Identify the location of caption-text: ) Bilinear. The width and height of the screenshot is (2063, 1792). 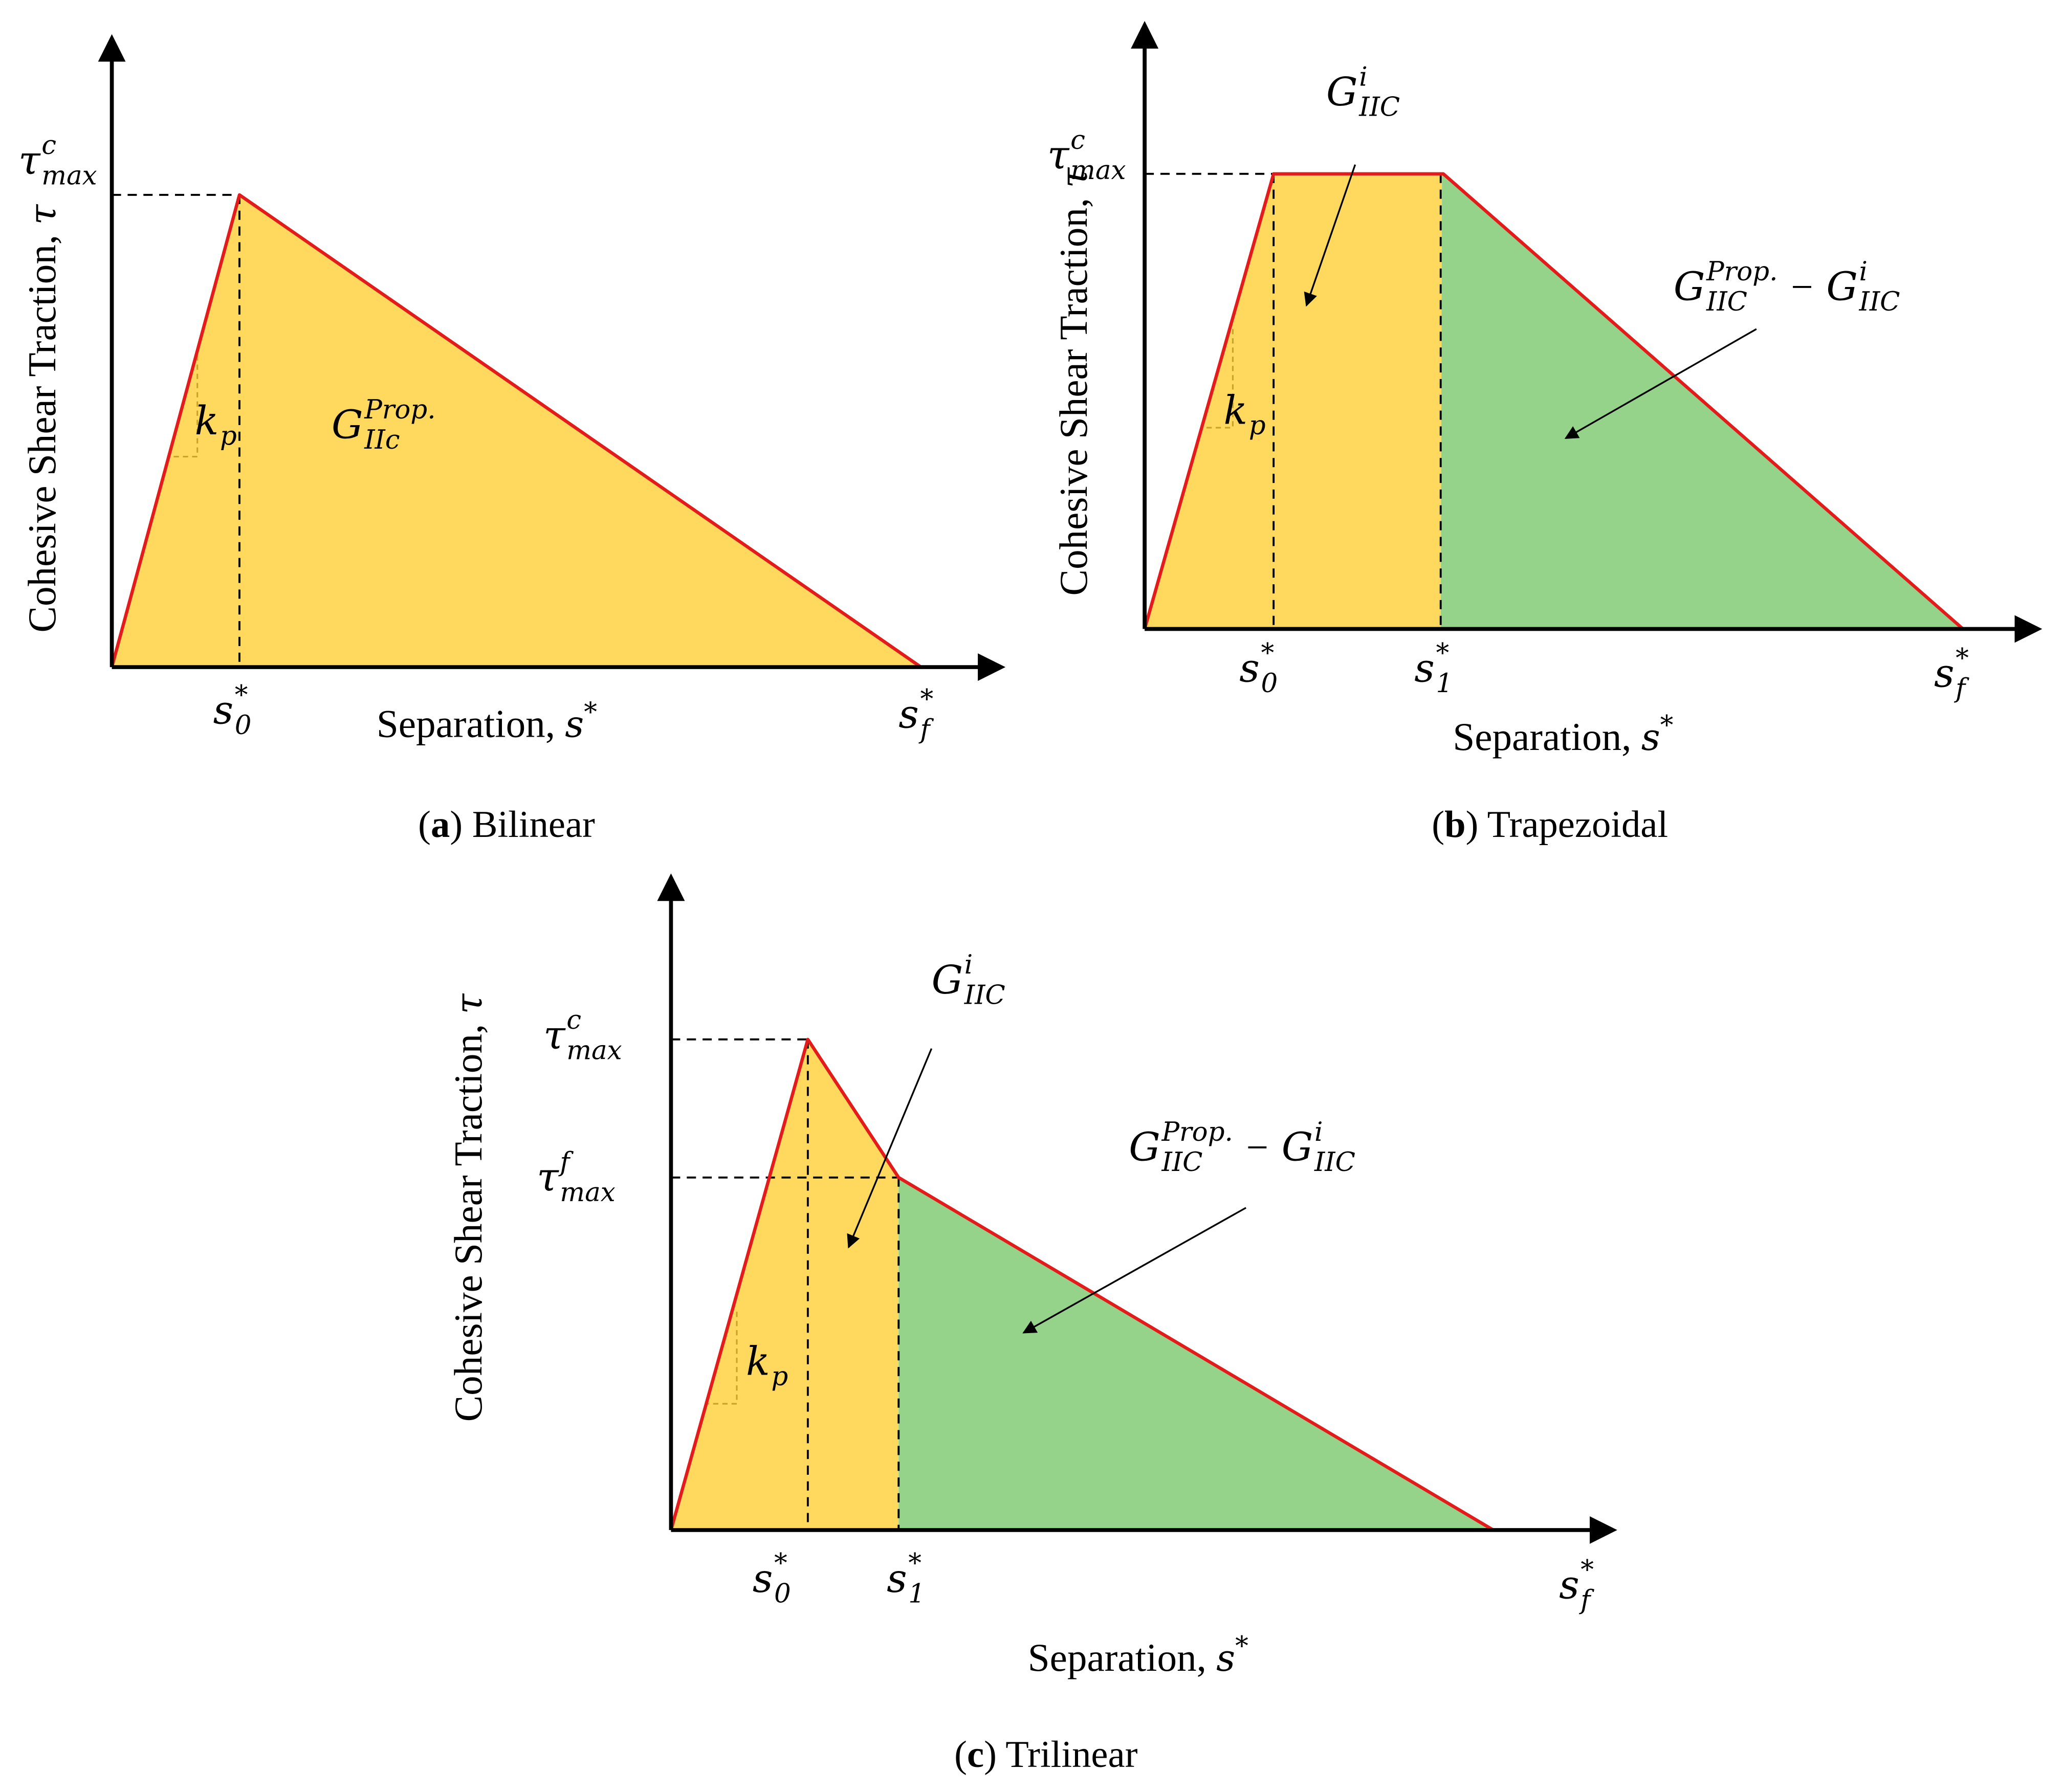
(522, 825).